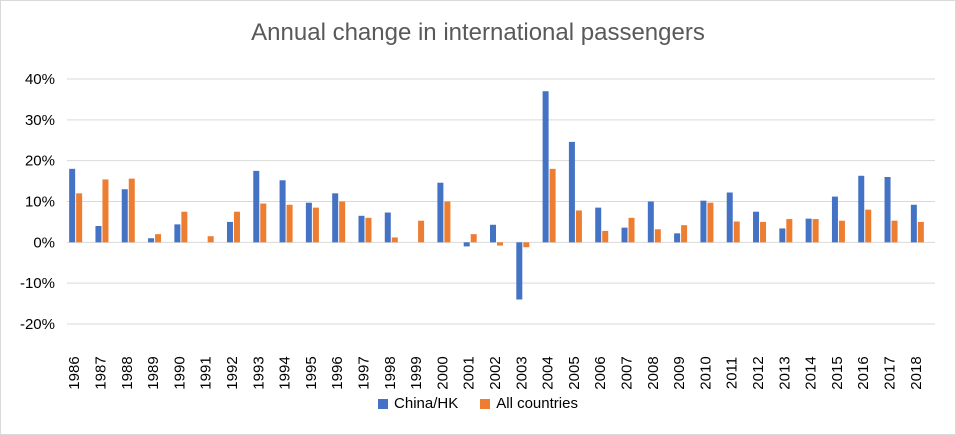  I want to click on y-tick-label: 10%, so click(40, 202).